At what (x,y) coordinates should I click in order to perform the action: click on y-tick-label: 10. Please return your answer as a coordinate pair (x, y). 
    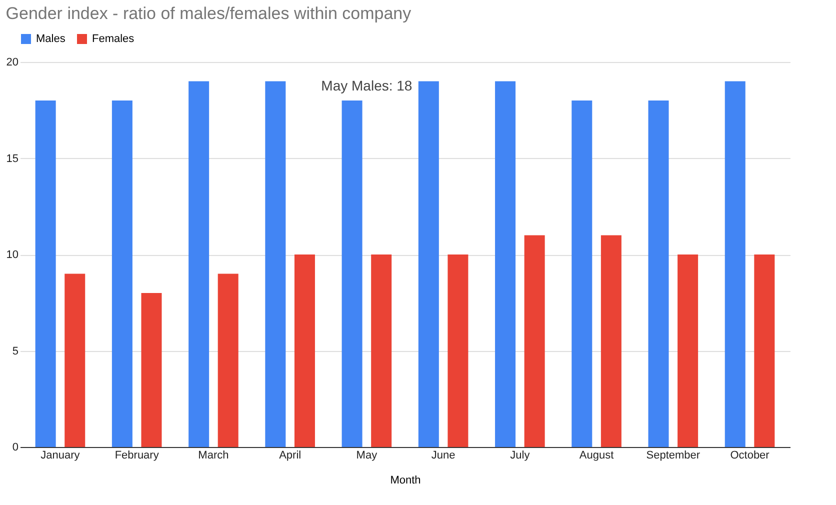
    Looking at the image, I should click on (12, 255).